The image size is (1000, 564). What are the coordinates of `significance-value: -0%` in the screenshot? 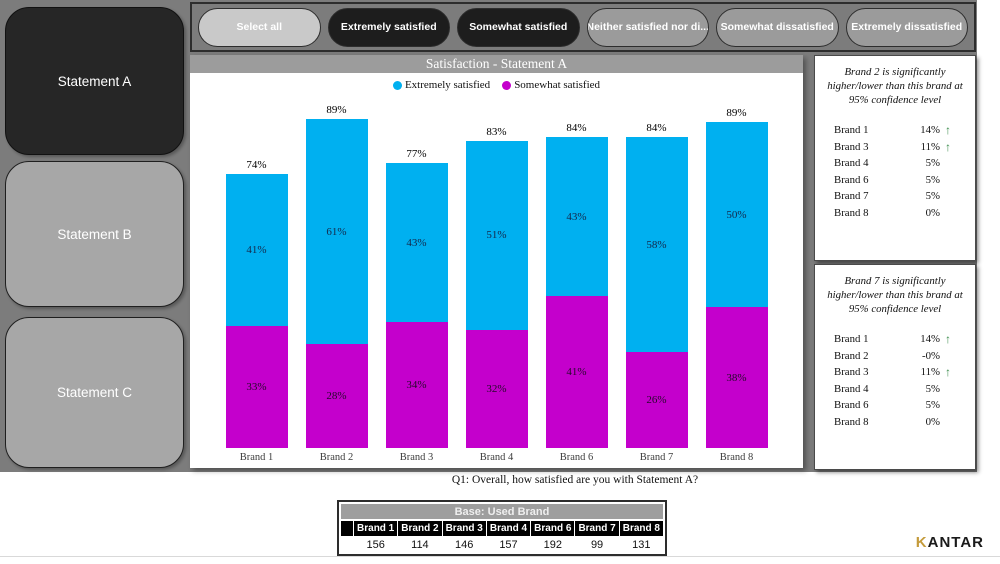 It's located at (931, 355).